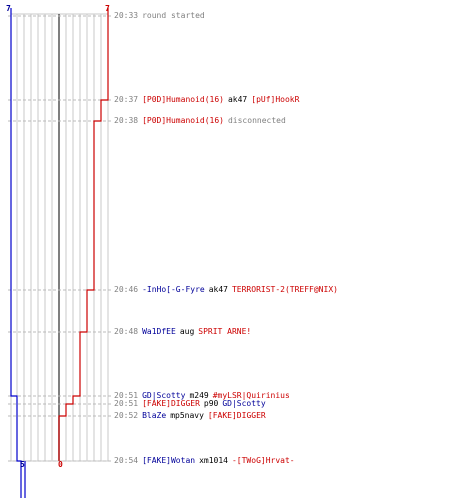 Image resolution: width=450 pixels, height=500 pixels. What do you see at coordinates (263, 460) in the screenshot?
I see `player-name: -[TWoG]Hrvat-` at bounding box center [263, 460].